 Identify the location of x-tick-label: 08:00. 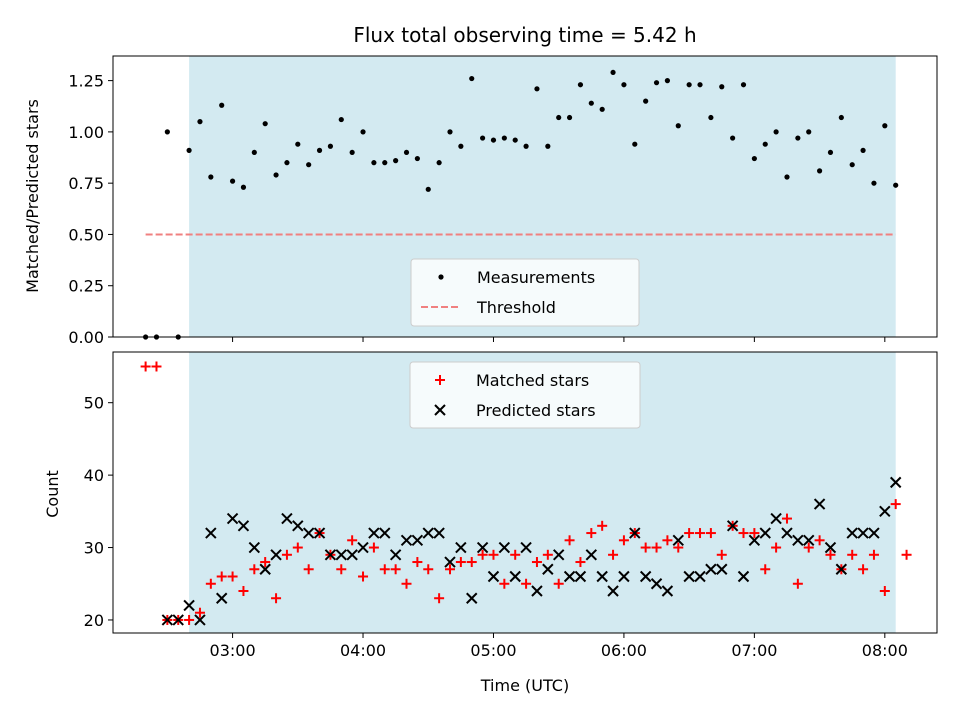
(885, 650).